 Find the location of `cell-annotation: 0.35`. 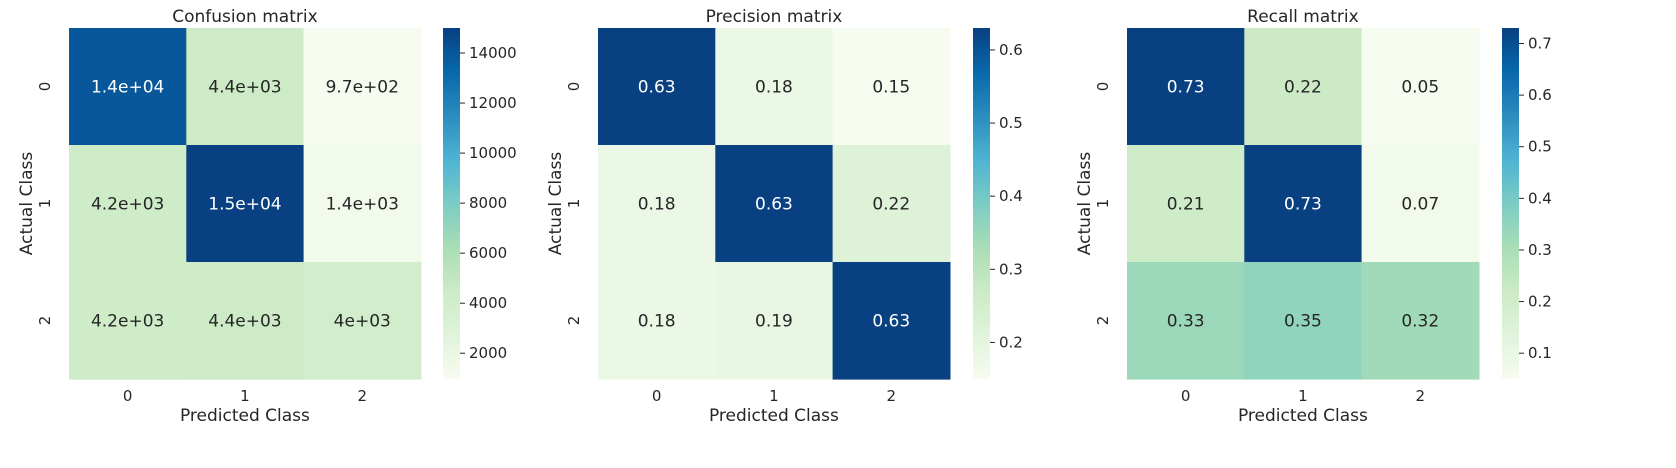

cell-annotation: 0.35 is located at coordinates (1303, 322).